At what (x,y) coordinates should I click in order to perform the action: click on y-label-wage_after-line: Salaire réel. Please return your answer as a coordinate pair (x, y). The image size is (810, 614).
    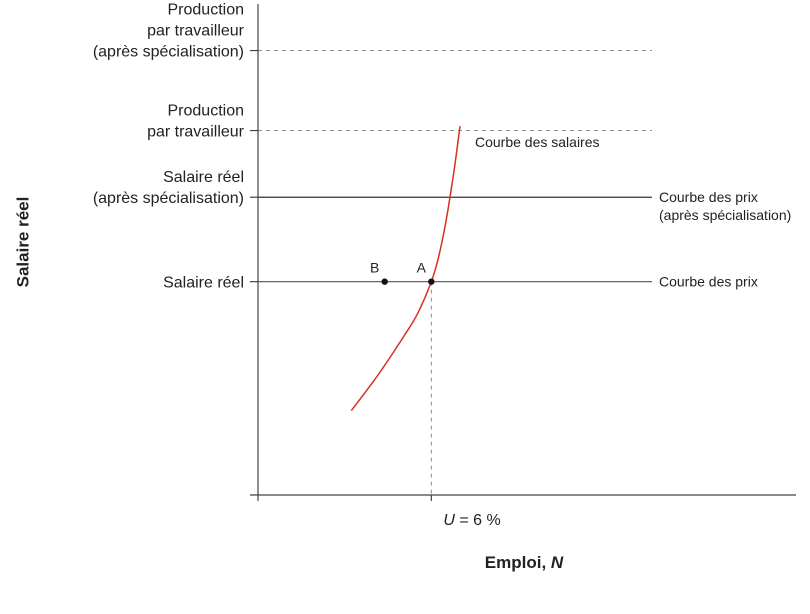
    Looking at the image, I should click on (203, 177).